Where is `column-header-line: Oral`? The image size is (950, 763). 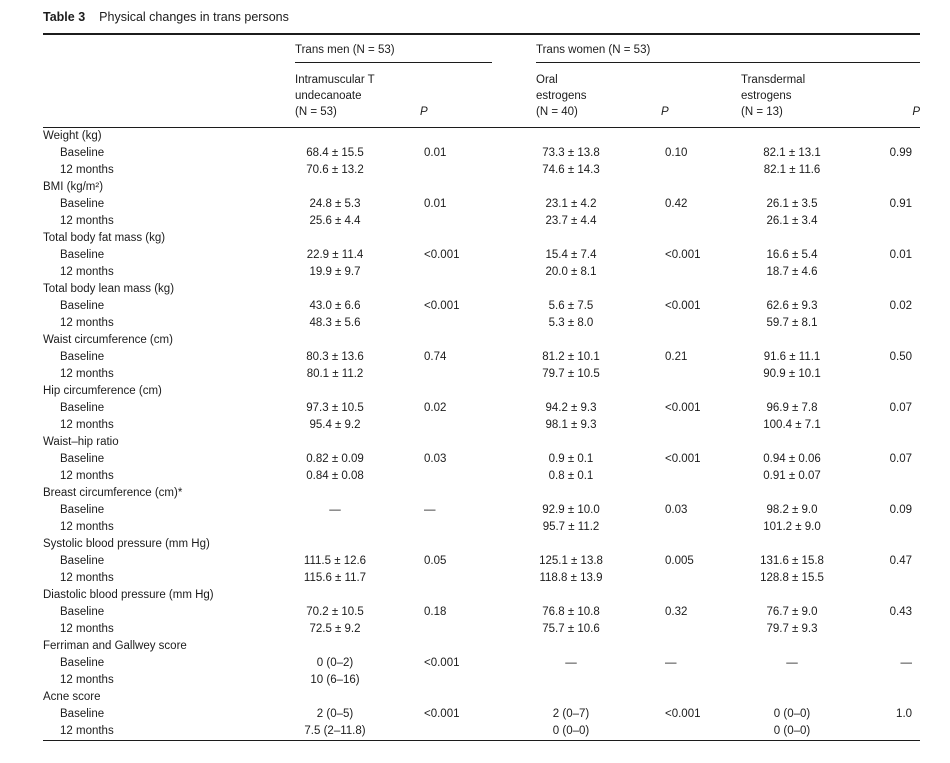 column-header-line: Oral is located at coordinates (547, 80).